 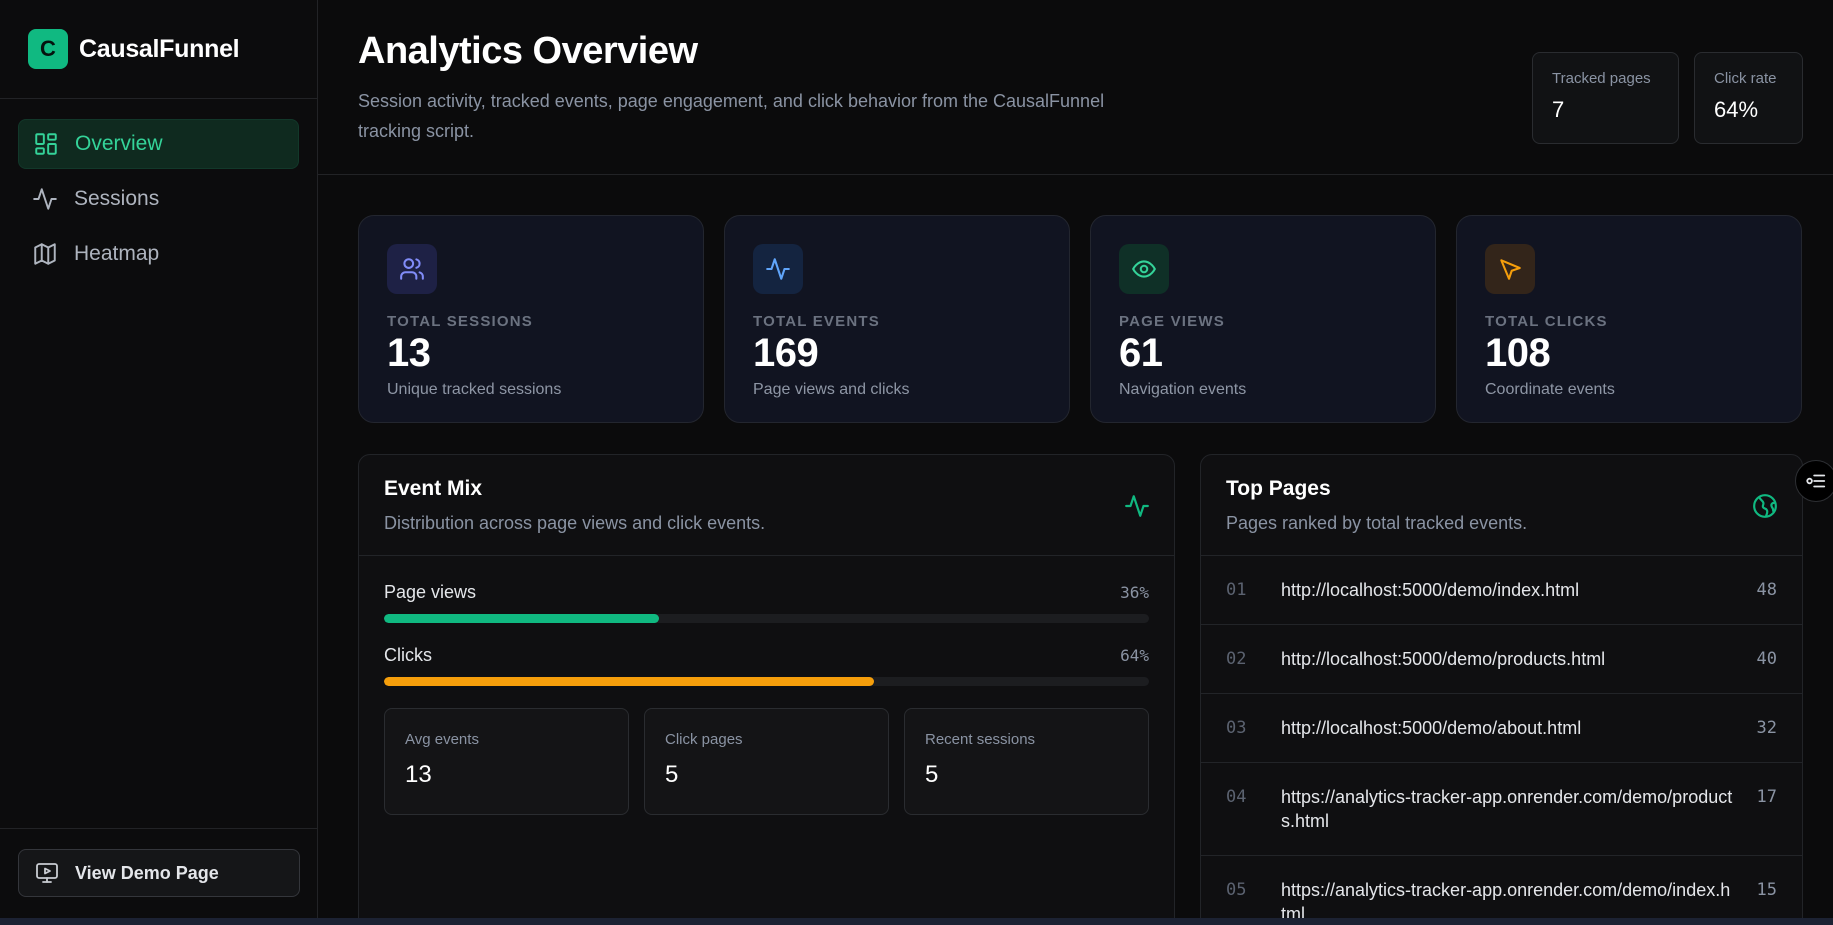 I want to click on stat-label: TOTAL CLICKS, so click(x=1546, y=321).